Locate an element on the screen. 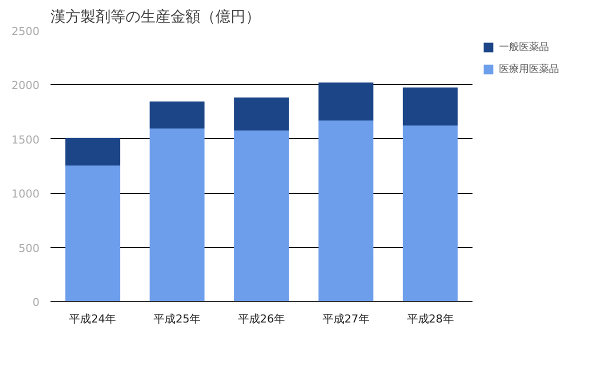 The image size is (600, 371). x-tick-label: 平成25年 is located at coordinates (177, 319).